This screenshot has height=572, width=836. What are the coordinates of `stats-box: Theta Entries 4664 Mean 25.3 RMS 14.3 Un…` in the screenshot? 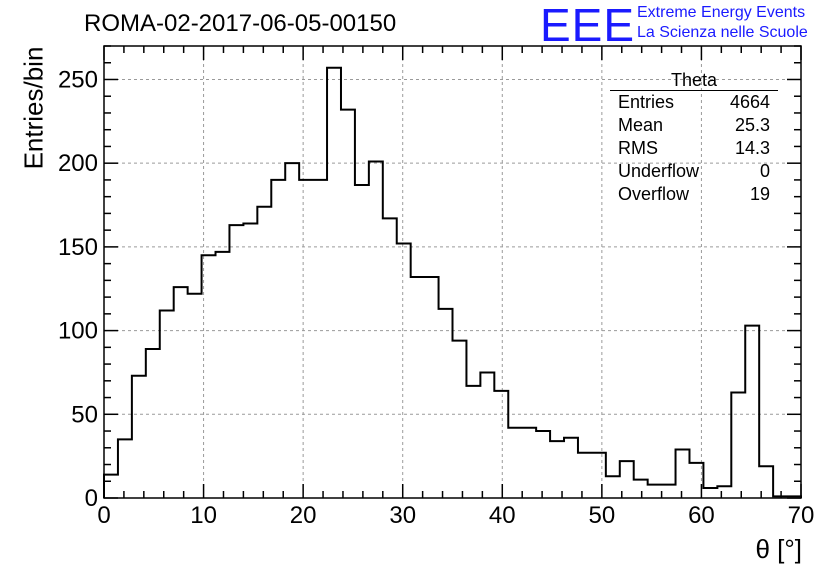 It's located at (694, 138).